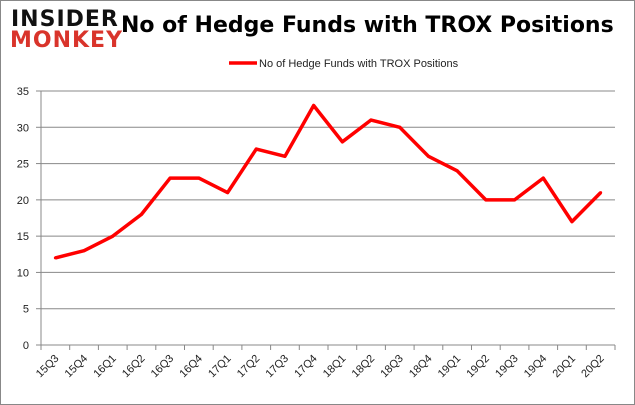  What do you see at coordinates (507, 367) in the screenshot?
I see `x-tick-label: 19Q3` at bounding box center [507, 367].